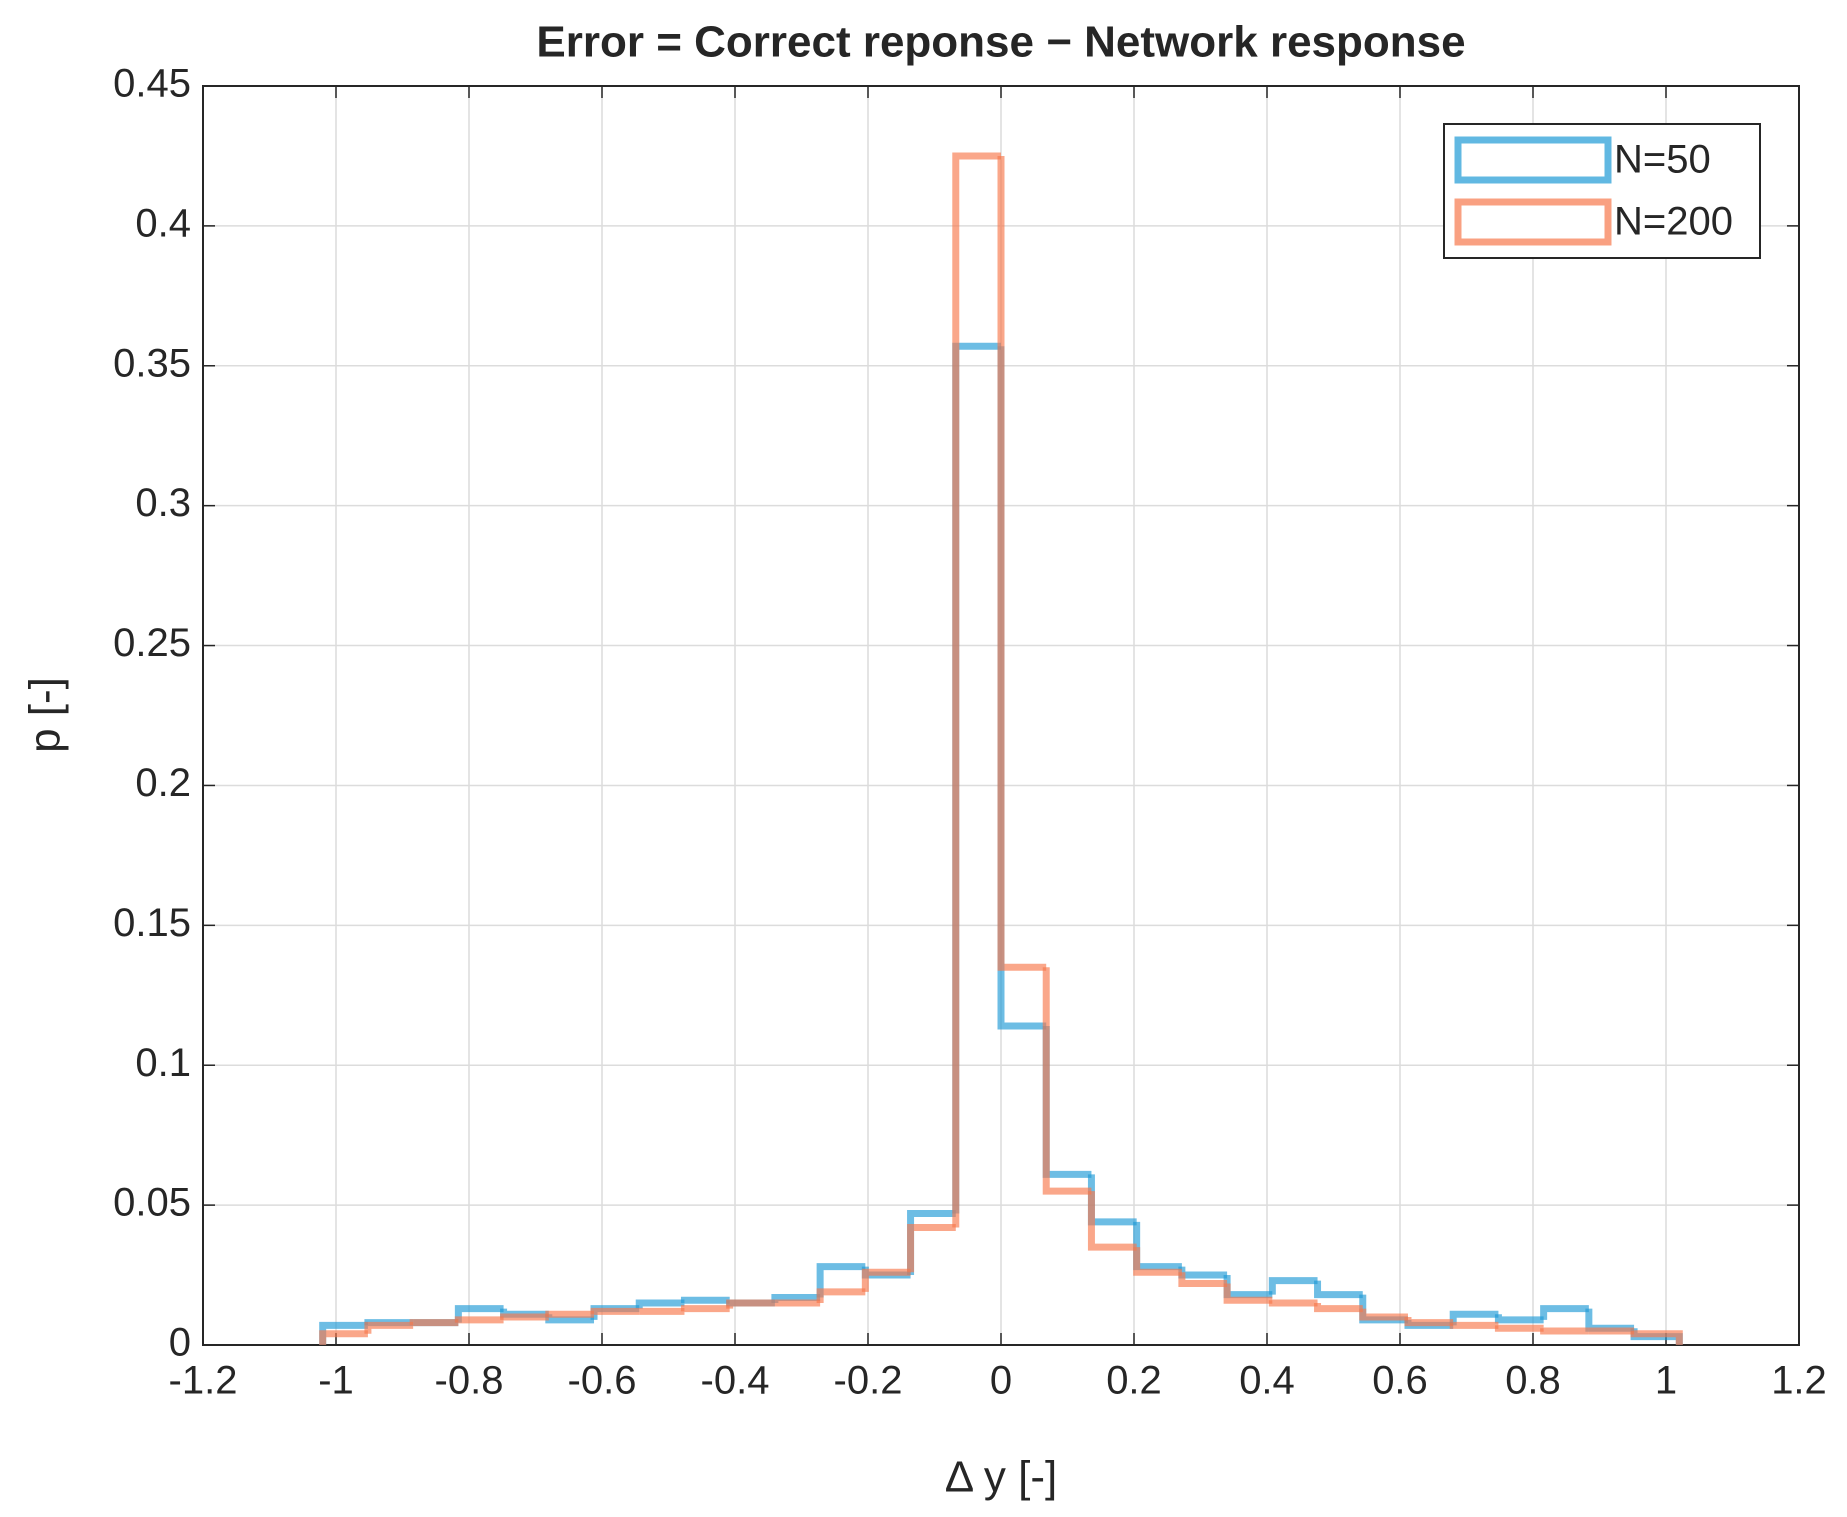  What do you see at coordinates (1662, 160) in the screenshot?
I see `legend-label: N=50` at bounding box center [1662, 160].